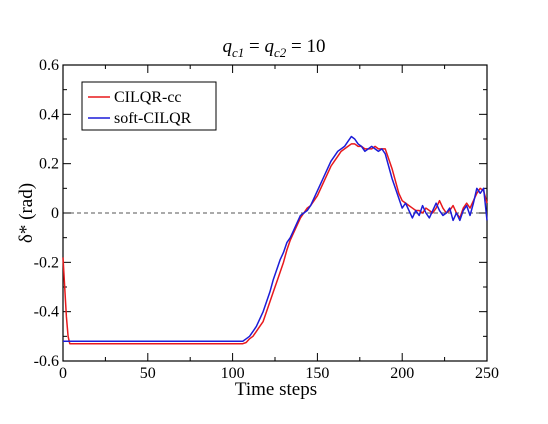 The width and height of the screenshot is (548, 424). I want to click on title-value: 10, so click(316, 46).